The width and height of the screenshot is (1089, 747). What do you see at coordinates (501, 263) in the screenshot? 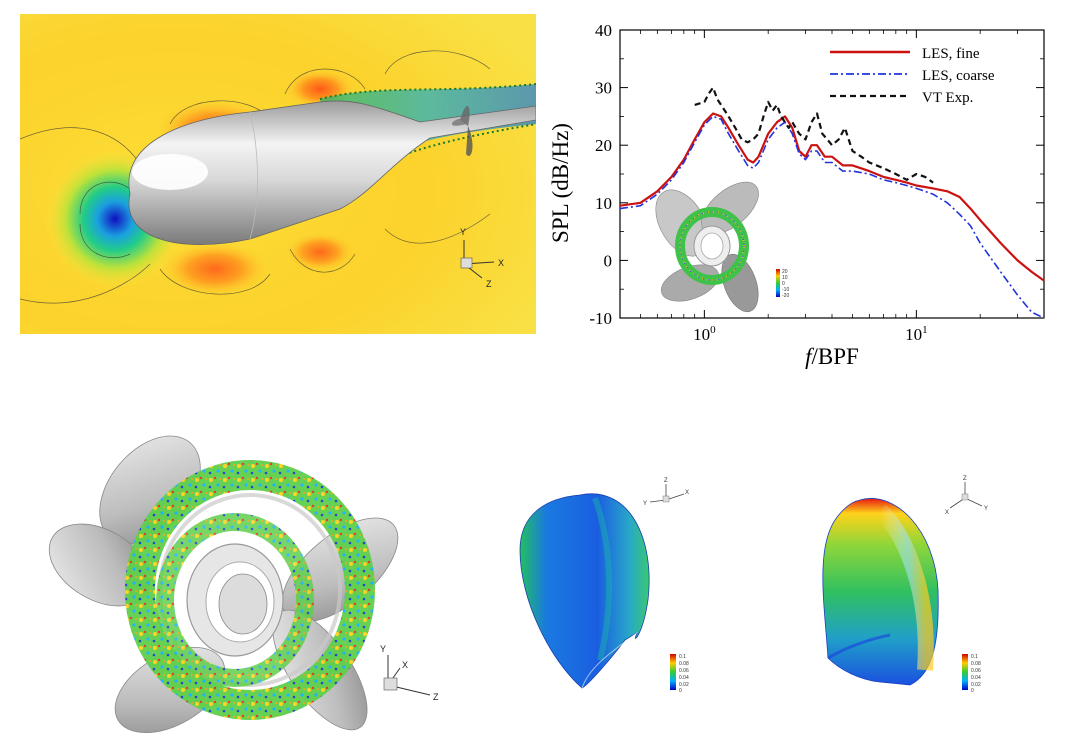
I see `flow-axis-x-label: X` at bounding box center [501, 263].